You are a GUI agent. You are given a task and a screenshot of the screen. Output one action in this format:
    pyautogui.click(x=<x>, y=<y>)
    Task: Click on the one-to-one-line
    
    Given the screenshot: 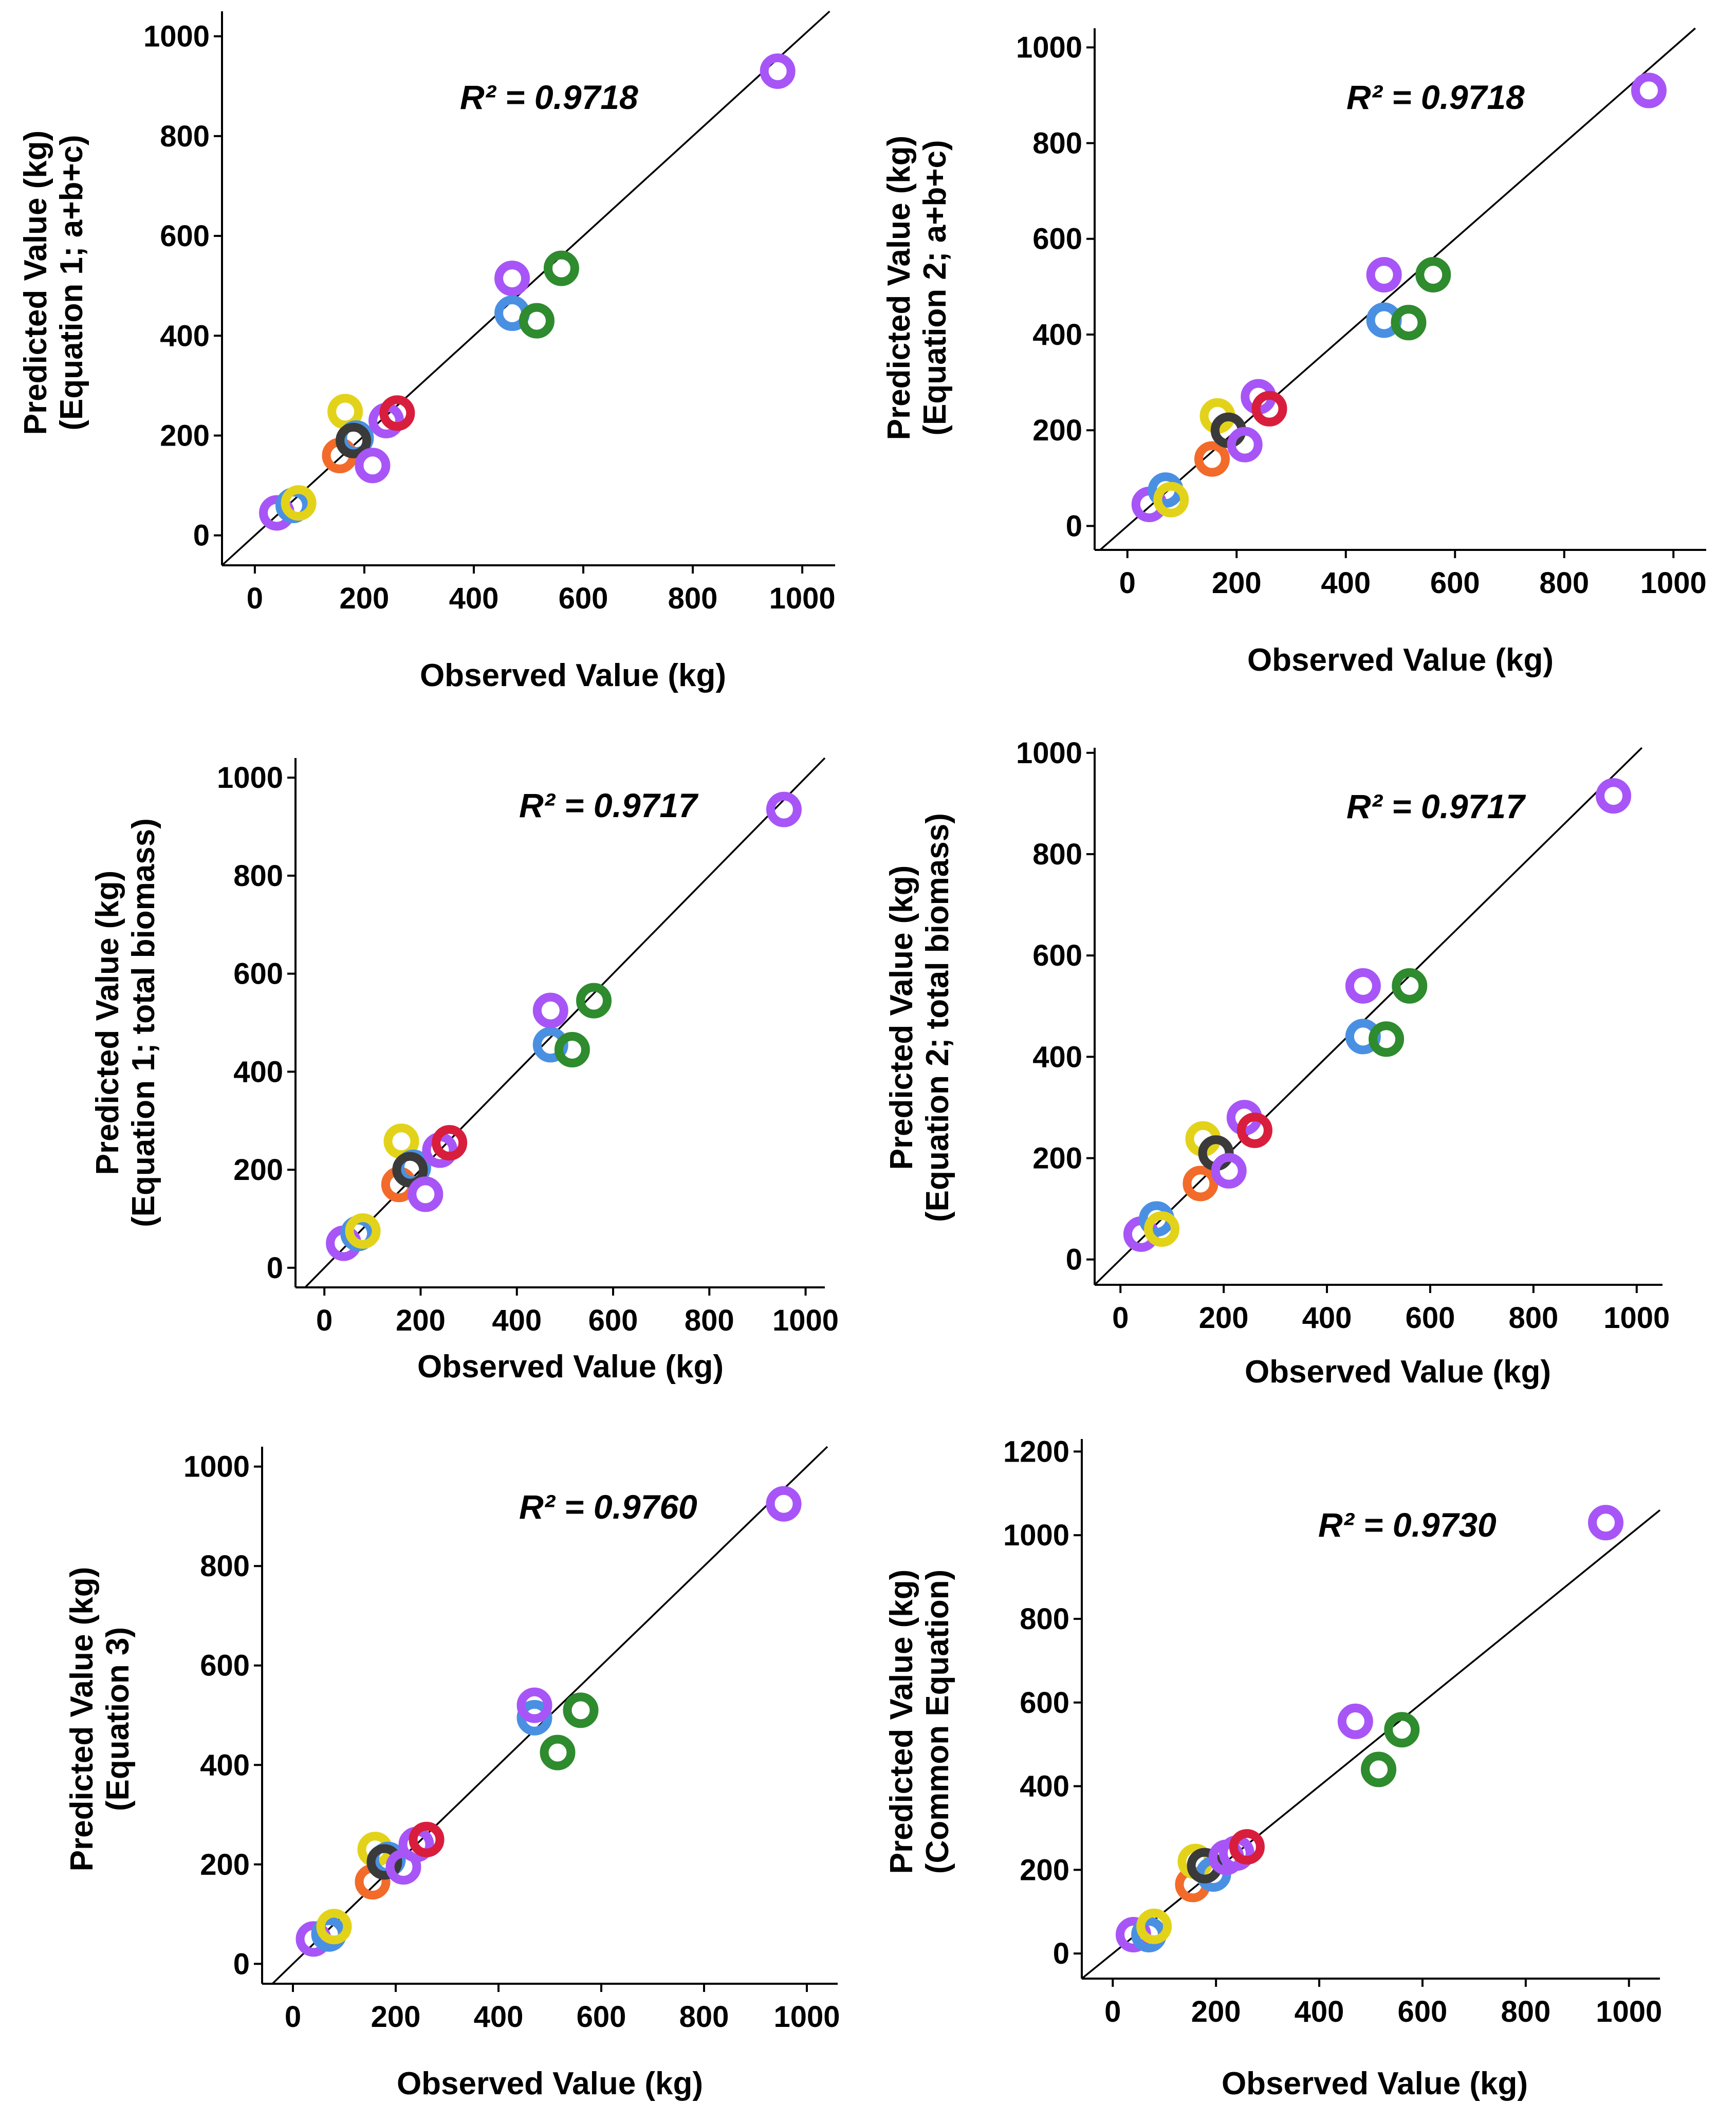 What is the action you would take?
    pyautogui.click(x=1369, y=1016)
    